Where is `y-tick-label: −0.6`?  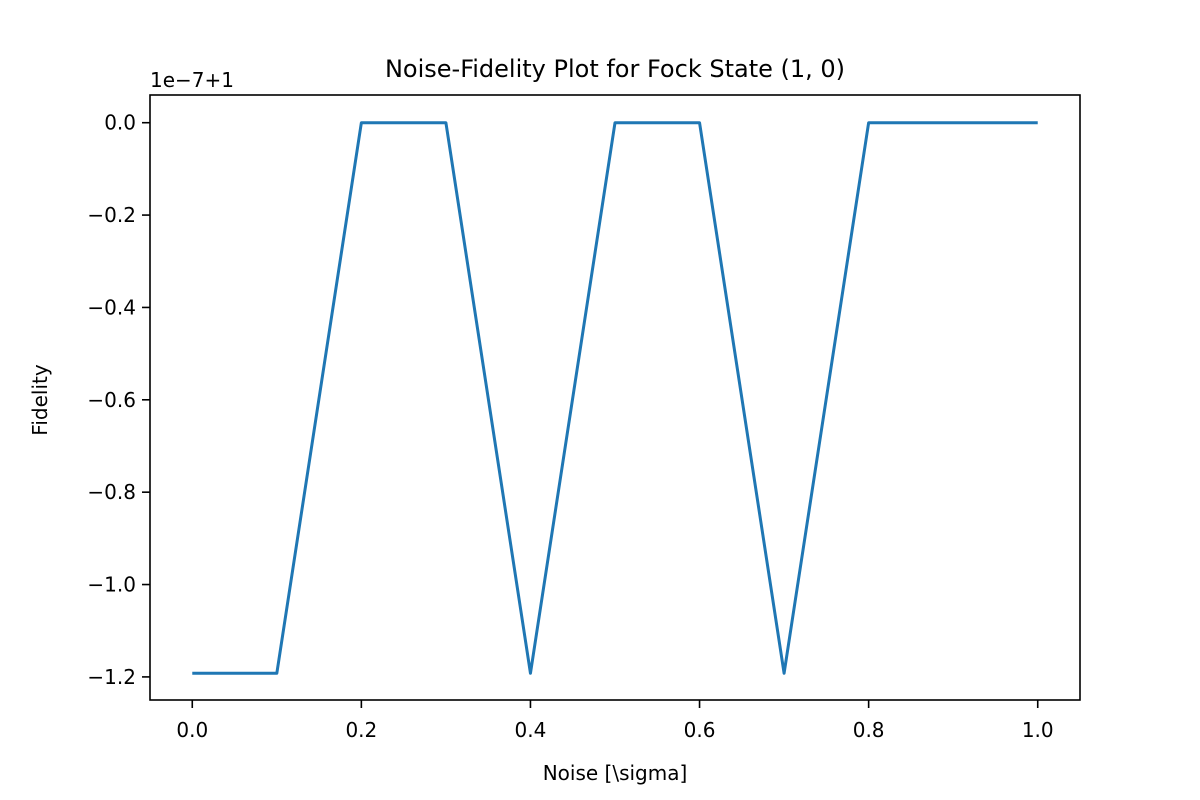 y-tick-label: −0.6 is located at coordinates (111, 400).